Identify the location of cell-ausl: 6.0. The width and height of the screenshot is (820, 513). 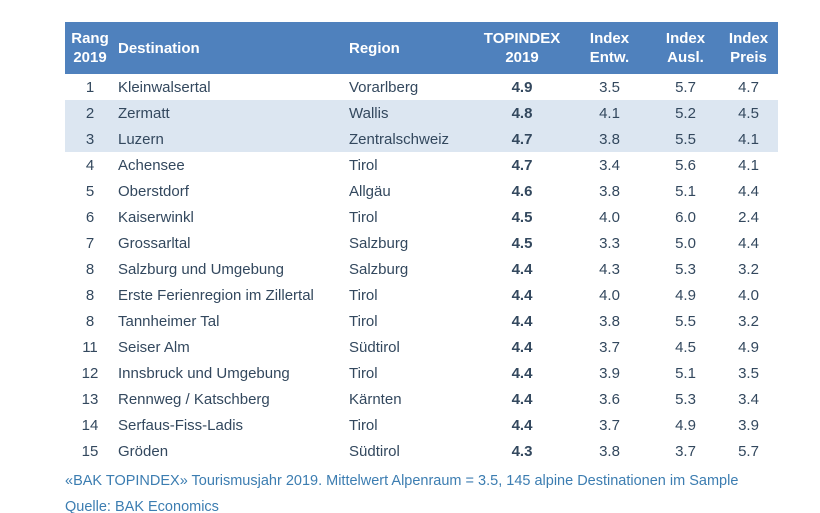
(685, 217).